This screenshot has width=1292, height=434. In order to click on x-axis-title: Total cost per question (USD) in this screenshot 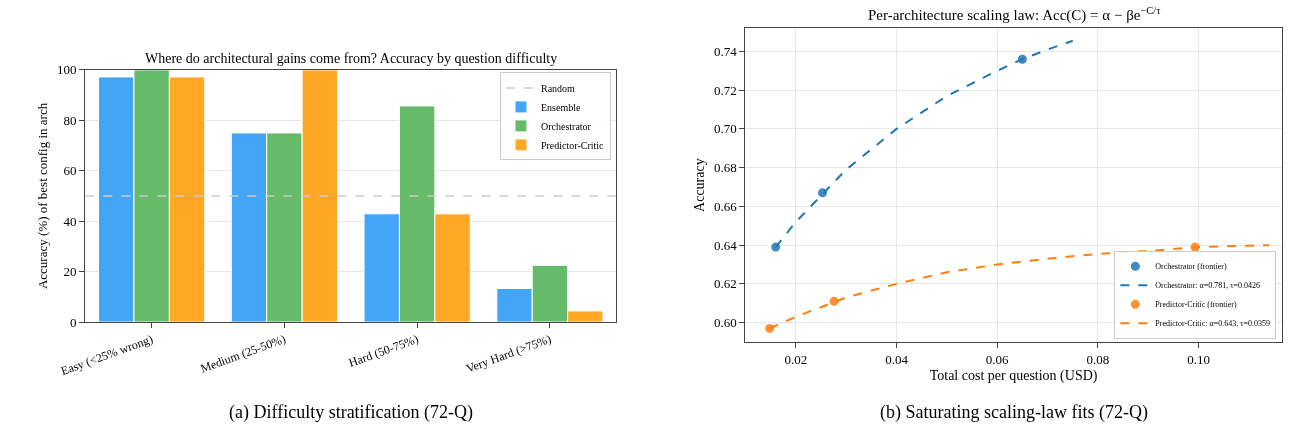, I will do `click(1013, 375)`.